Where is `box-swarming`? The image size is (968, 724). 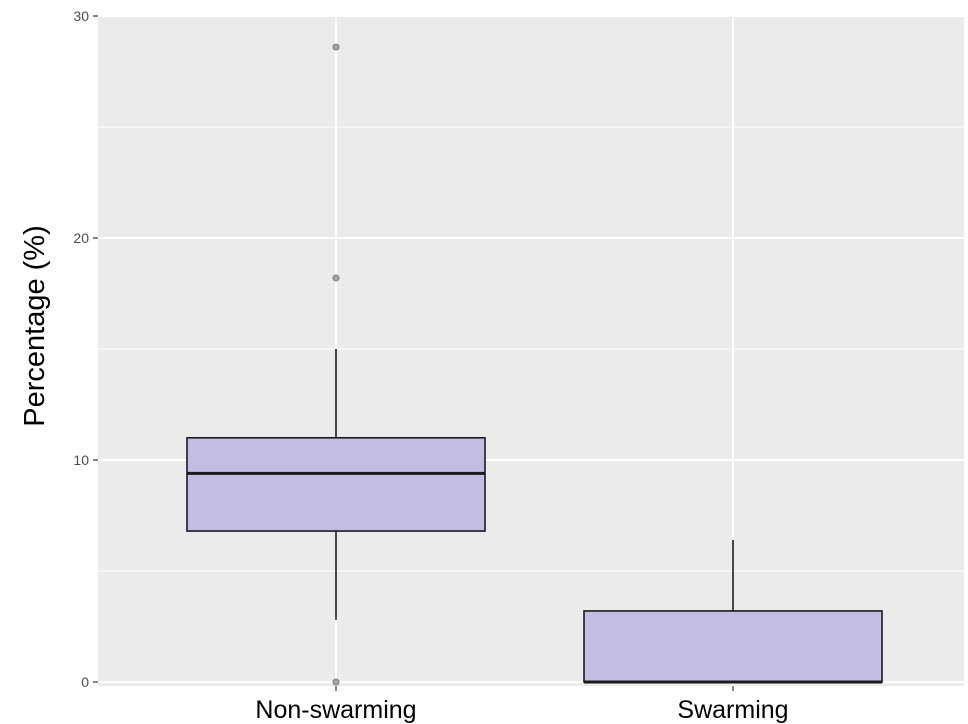
box-swarming is located at coordinates (733, 611).